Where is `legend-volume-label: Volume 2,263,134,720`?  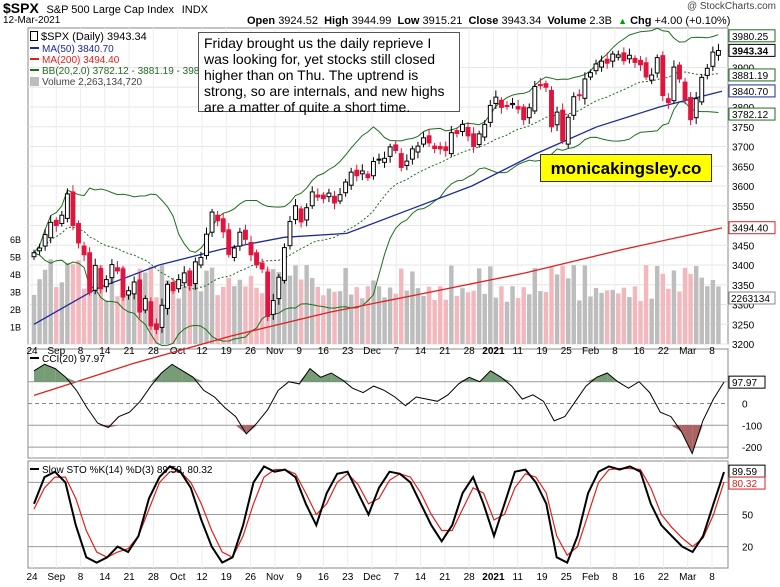
legend-volume-label: Volume 2,263,134,720 is located at coordinates (92, 82).